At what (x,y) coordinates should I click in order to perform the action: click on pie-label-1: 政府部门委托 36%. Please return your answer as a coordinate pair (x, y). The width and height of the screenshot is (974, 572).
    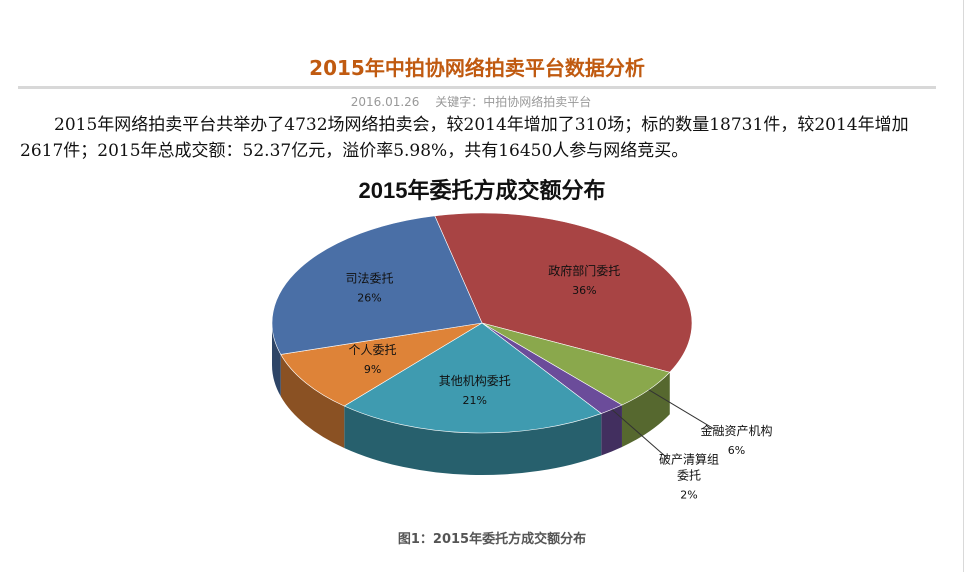
    Looking at the image, I should click on (584, 280).